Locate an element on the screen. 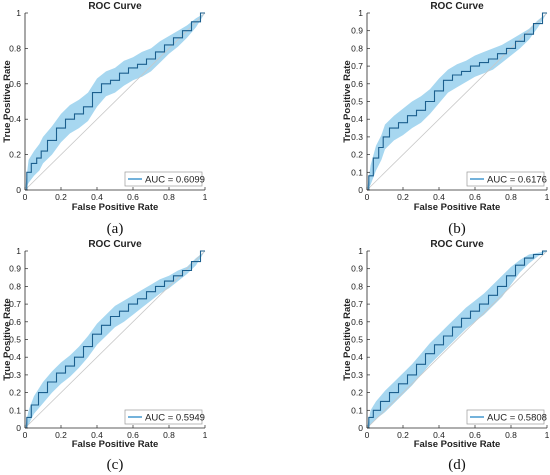 Image resolution: width=550 pixels, height=475 pixels. legend: AUC = 0.6099 is located at coordinates (164, 179).